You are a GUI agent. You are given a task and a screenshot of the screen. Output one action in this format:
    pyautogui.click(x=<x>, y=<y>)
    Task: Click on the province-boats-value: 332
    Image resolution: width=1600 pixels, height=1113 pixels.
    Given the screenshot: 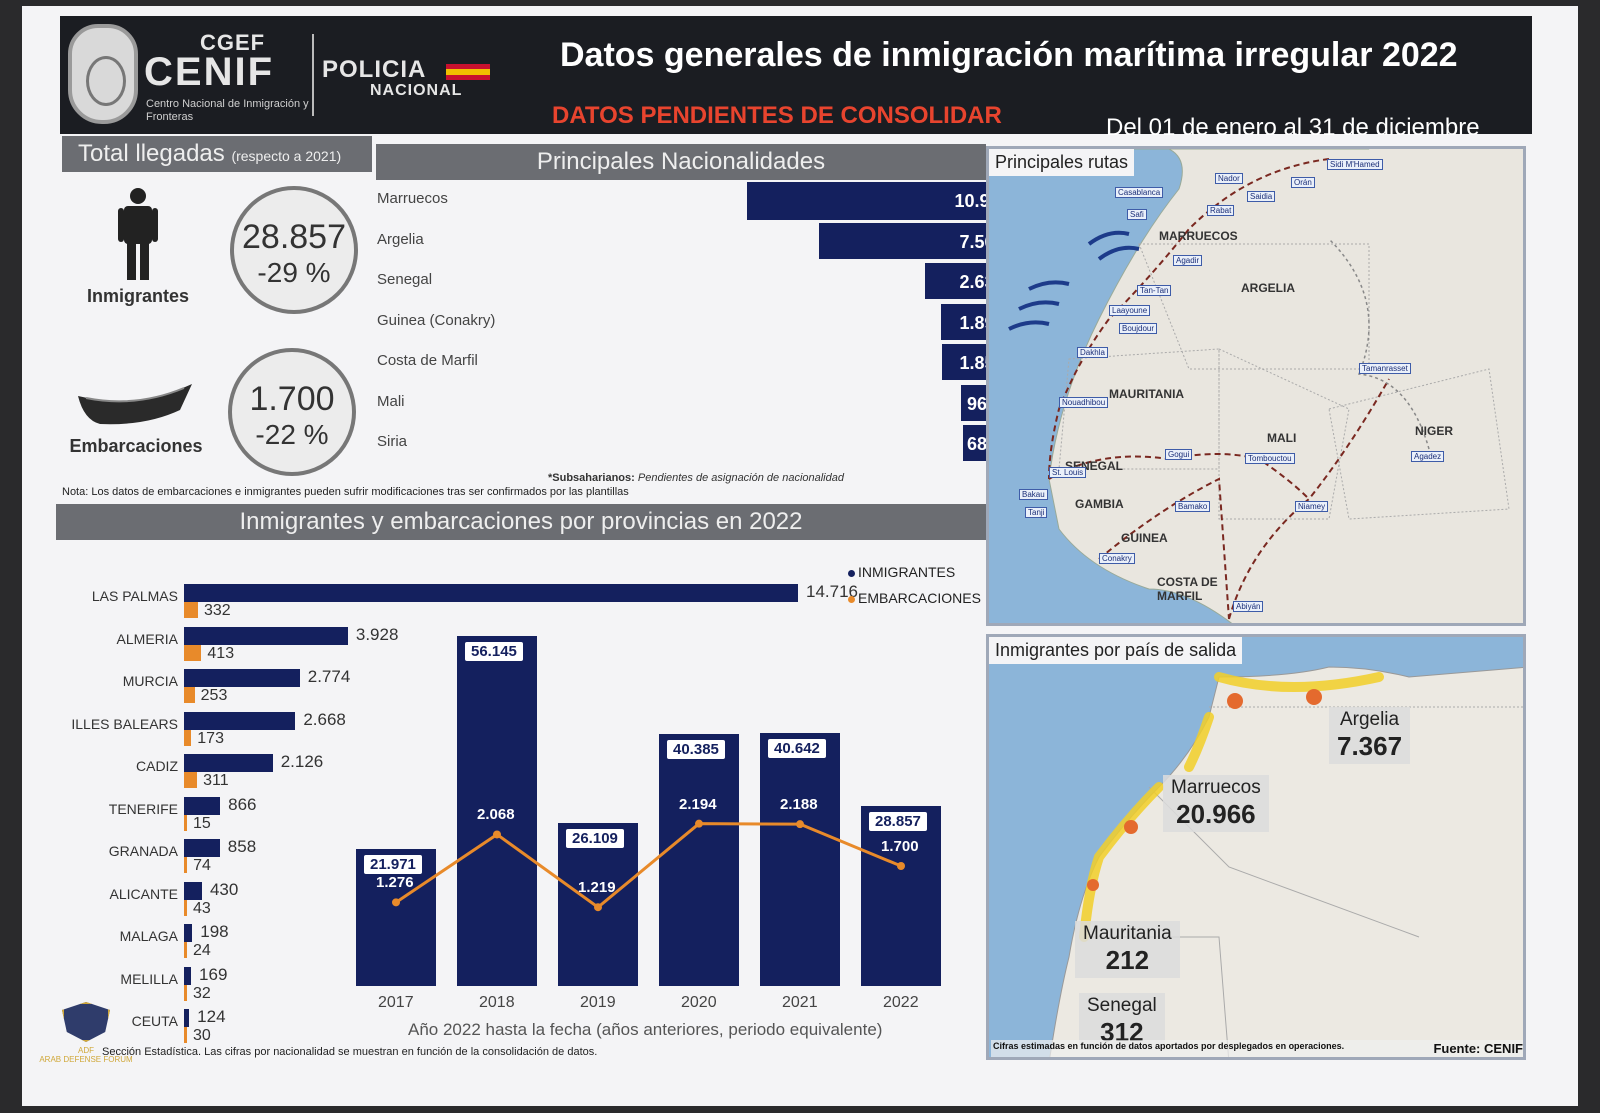 What is the action you would take?
    pyautogui.click(x=217, y=610)
    